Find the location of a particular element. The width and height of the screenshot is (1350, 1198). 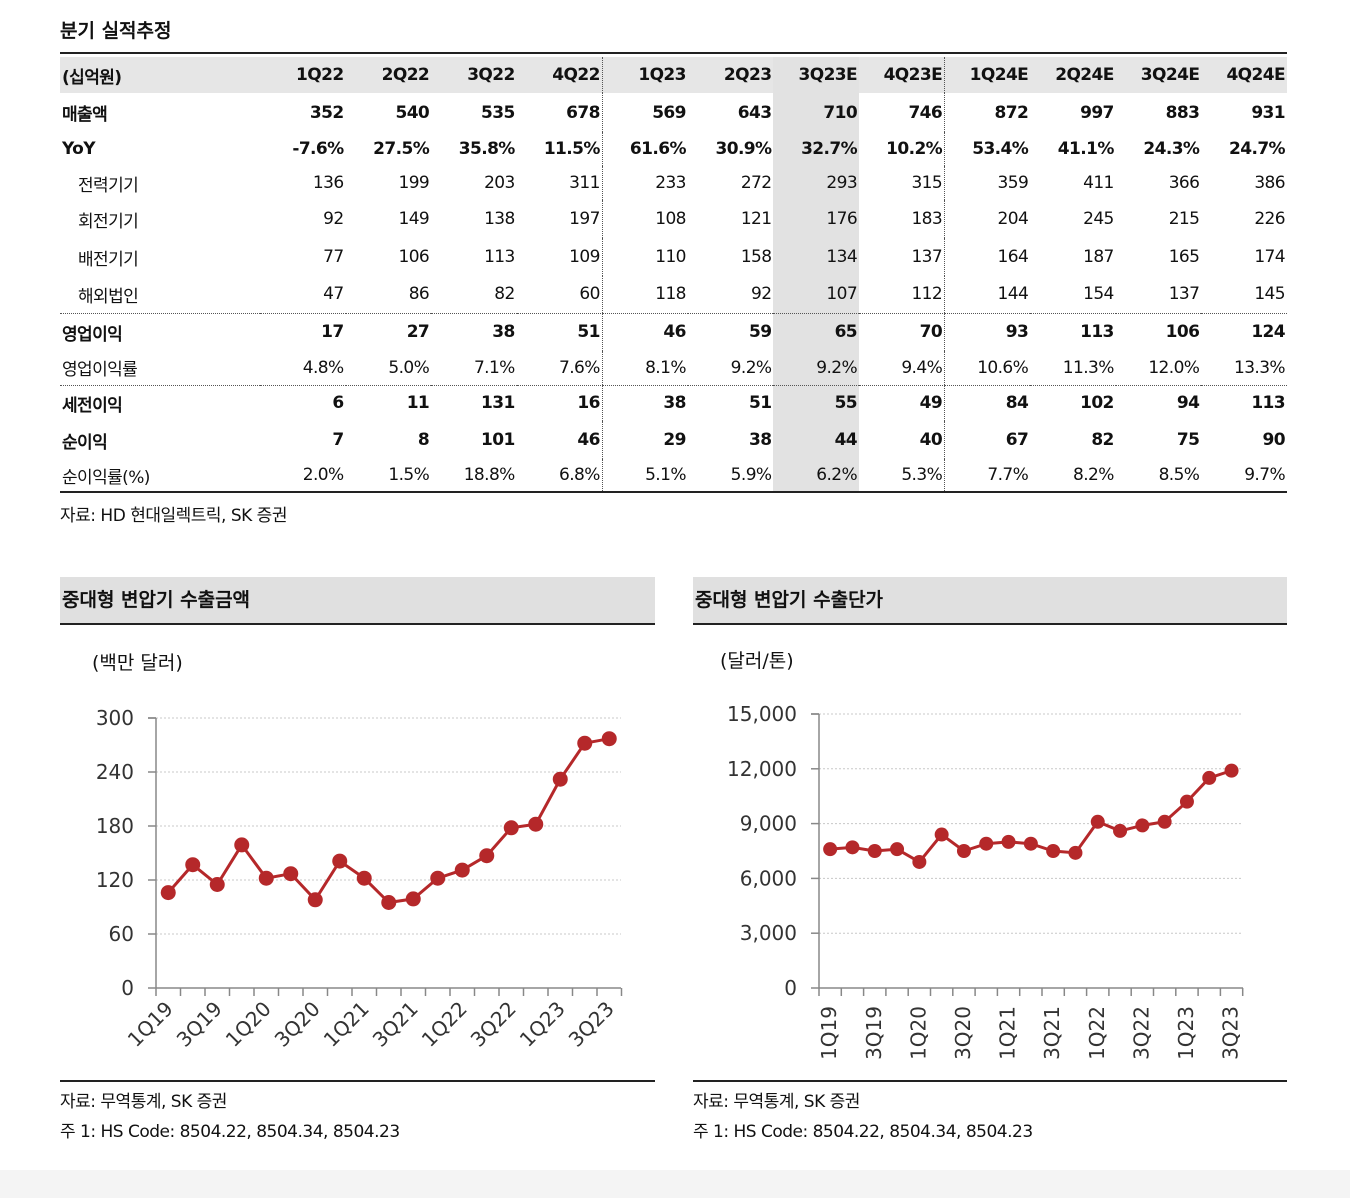

table-cell: 107 is located at coordinates (816, 295).